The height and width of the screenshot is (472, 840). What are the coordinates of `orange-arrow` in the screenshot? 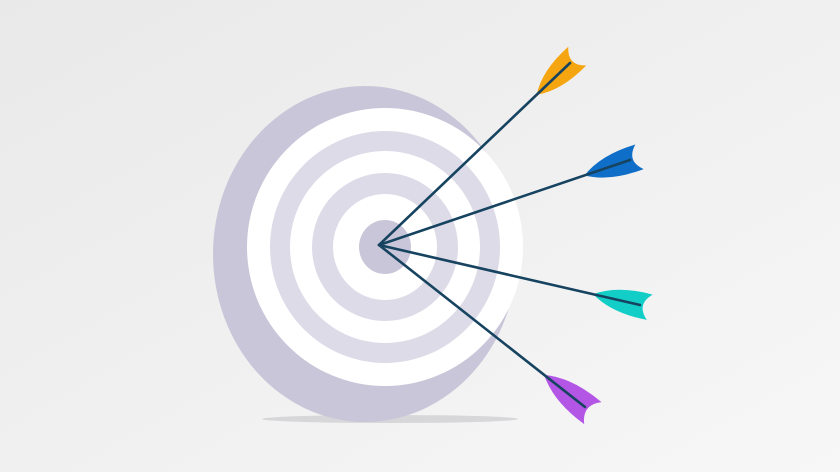 It's located at (482, 146).